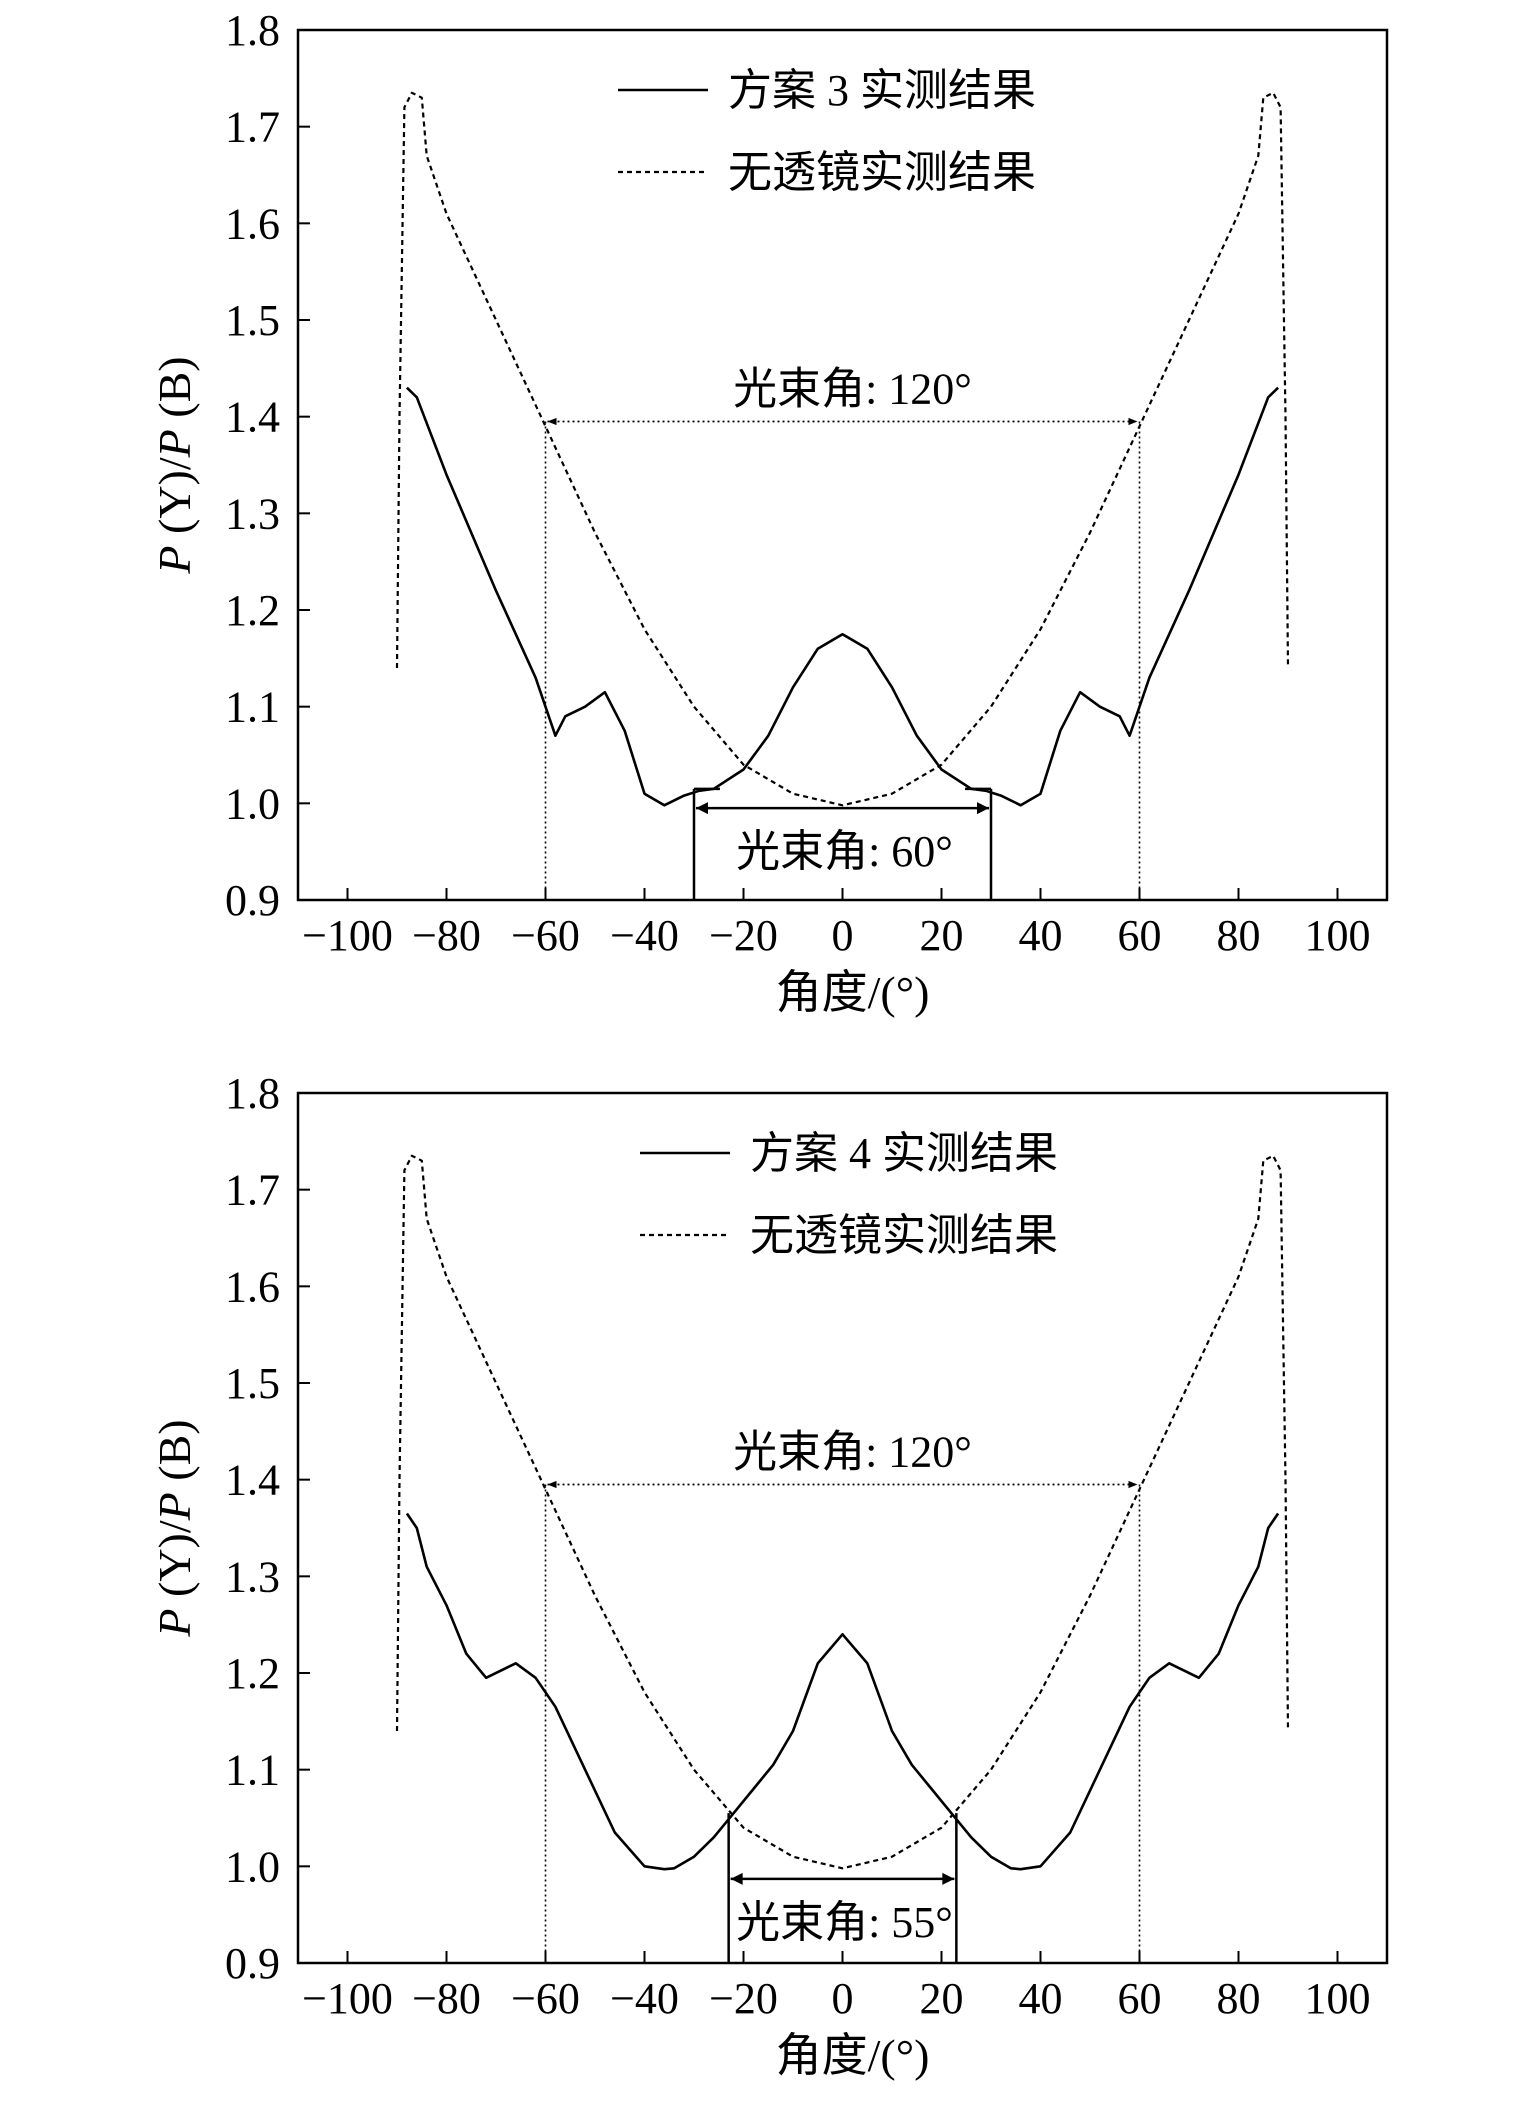 This screenshot has height=2126, width=1535. What do you see at coordinates (844, 1922) in the screenshot?
I see `beam-angle-inner-label: 光束角: 55°` at bounding box center [844, 1922].